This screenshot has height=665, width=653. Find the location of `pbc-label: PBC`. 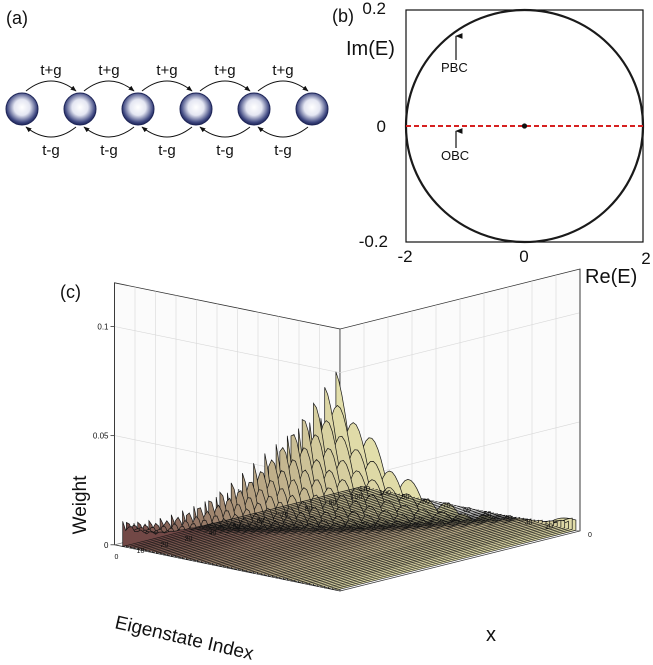

pbc-label: PBC is located at coordinates (454, 67).